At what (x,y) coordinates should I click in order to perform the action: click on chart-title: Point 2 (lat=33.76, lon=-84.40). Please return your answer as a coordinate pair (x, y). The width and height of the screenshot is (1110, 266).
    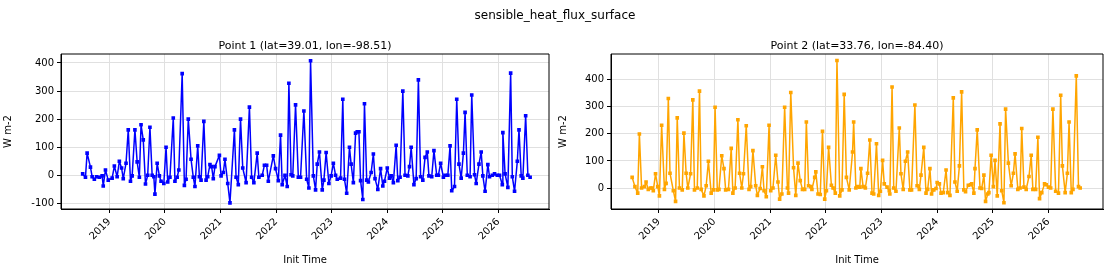
    Looking at the image, I should click on (857, 45).